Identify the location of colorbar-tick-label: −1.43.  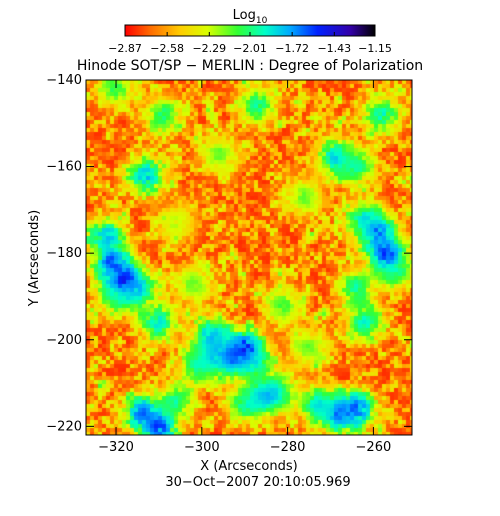
(334, 48).